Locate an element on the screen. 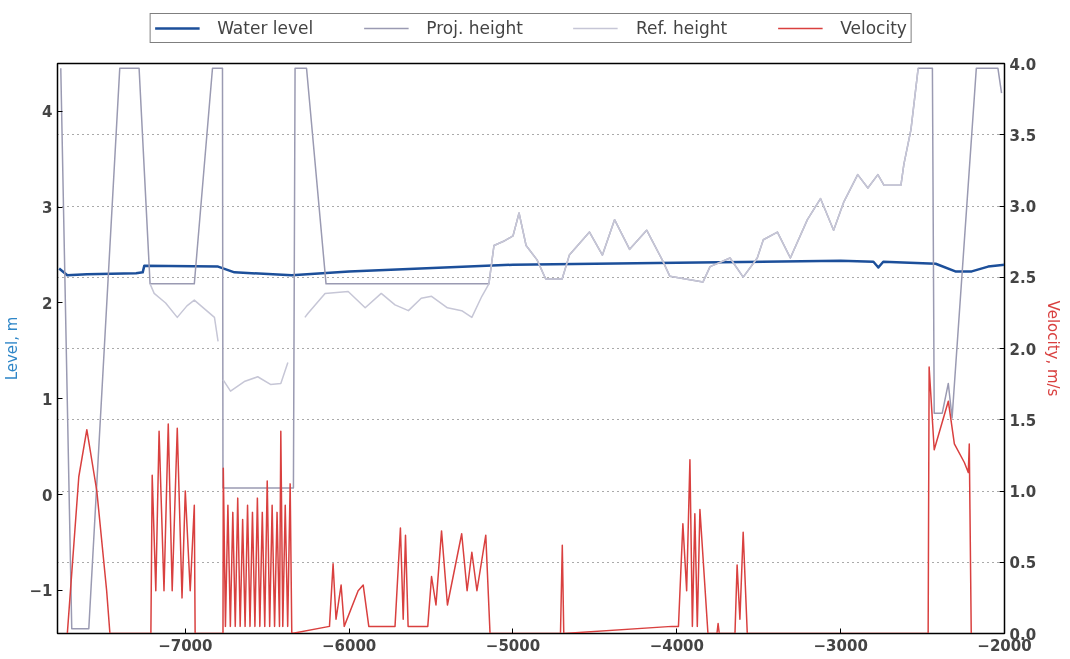  legend-label: Velocity is located at coordinates (873, 27).